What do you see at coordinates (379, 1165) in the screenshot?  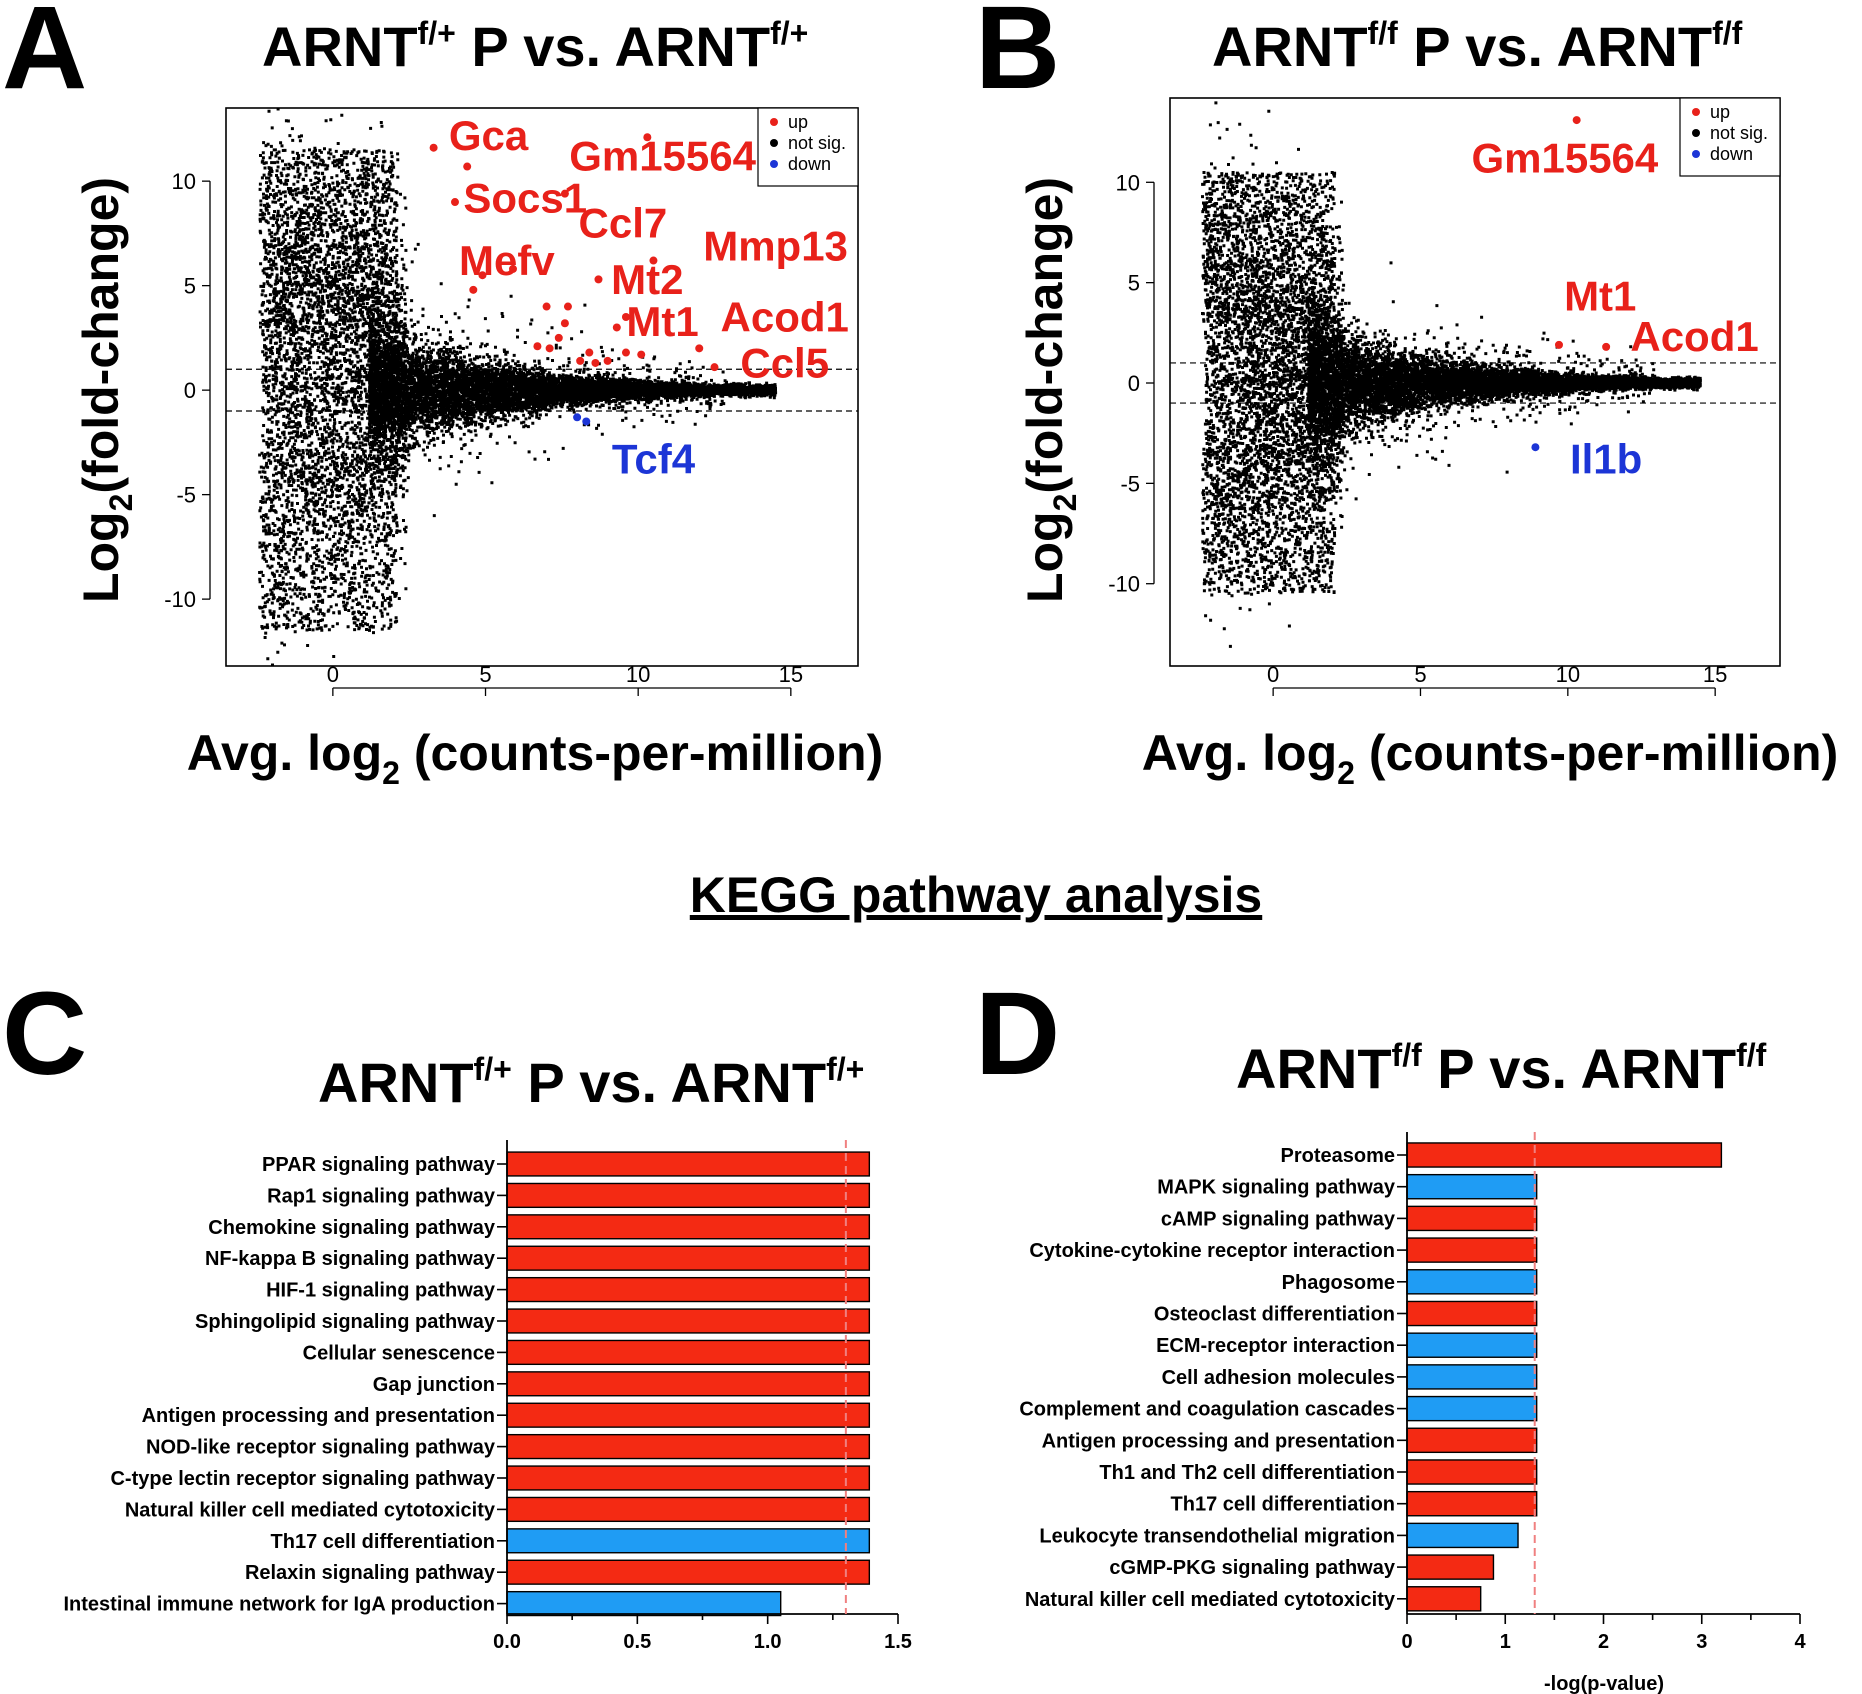 I see `category-label: PPAR signaling pathway` at bounding box center [379, 1165].